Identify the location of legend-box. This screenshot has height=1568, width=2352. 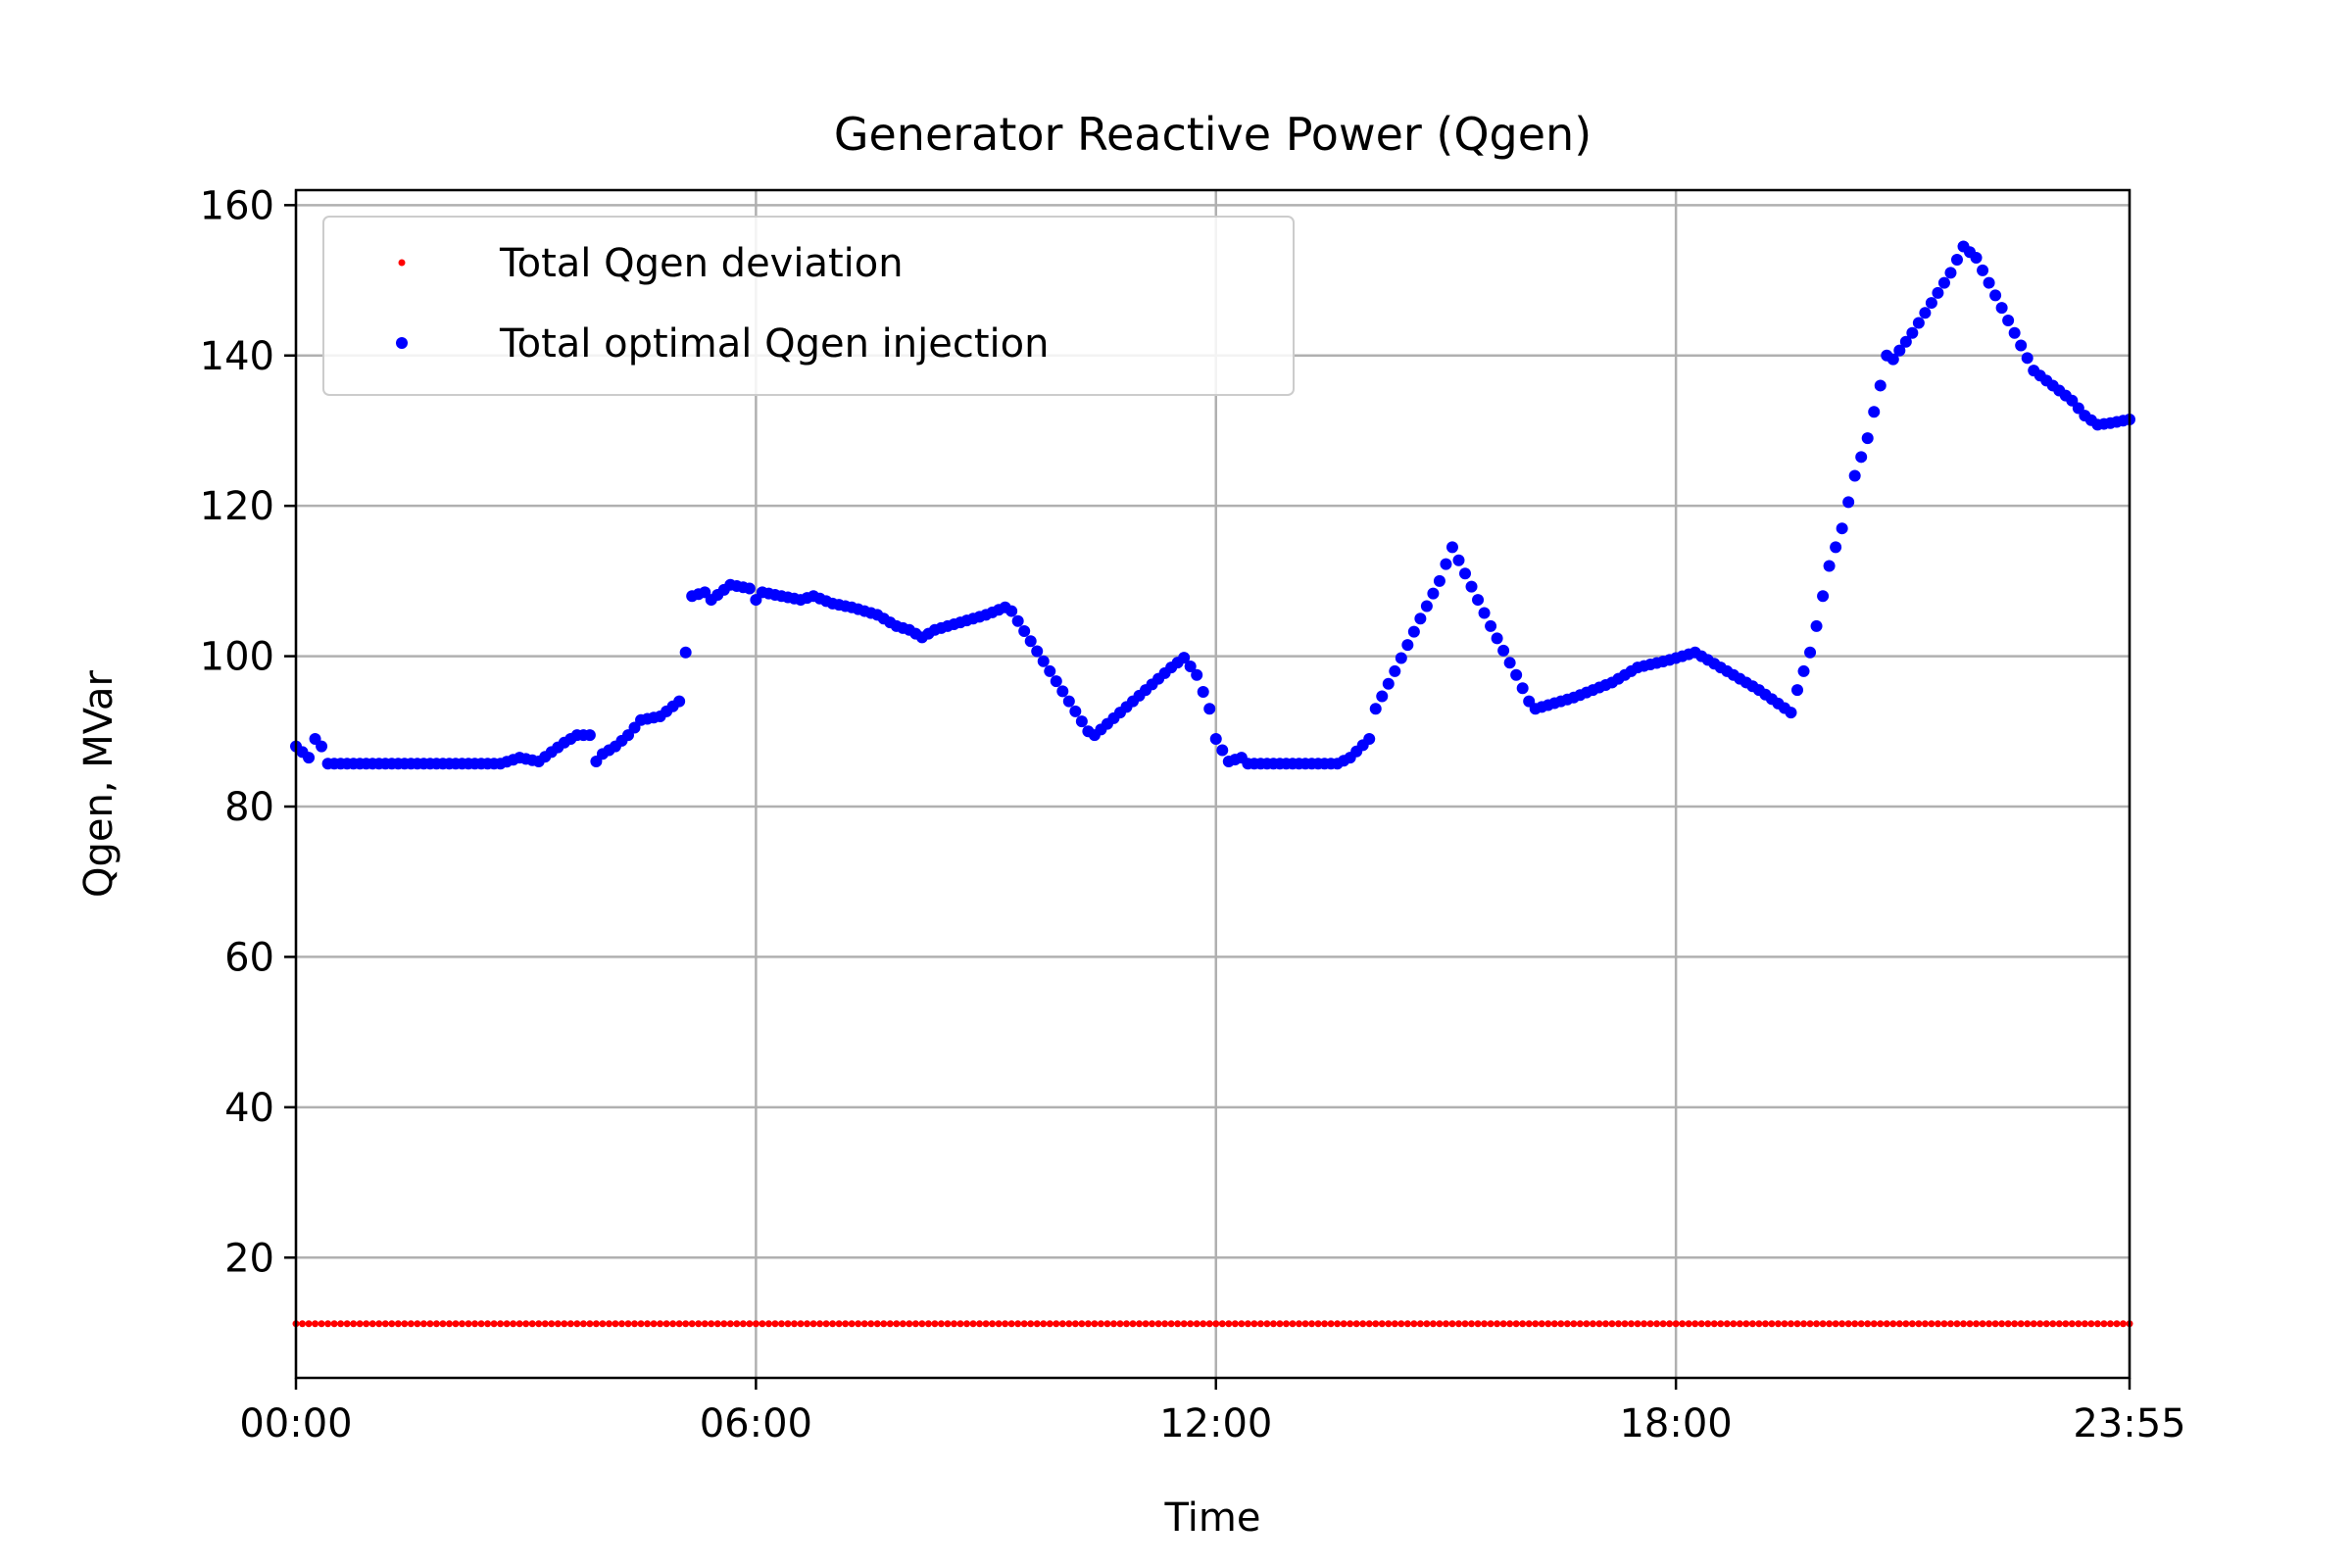
(808, 306).